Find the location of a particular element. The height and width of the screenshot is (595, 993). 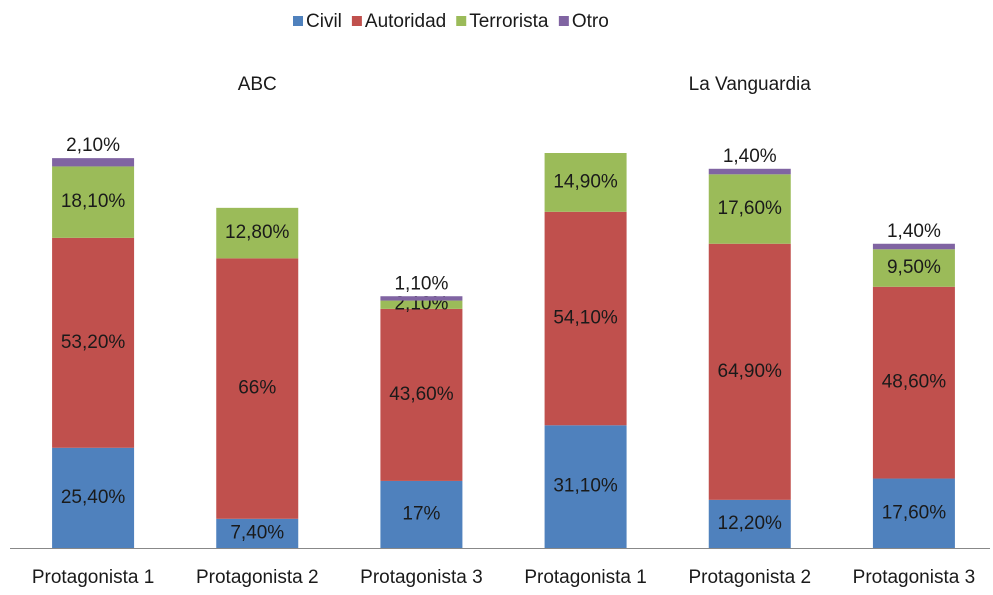

data-label: 64,90% is located at coordinates (750, 371).